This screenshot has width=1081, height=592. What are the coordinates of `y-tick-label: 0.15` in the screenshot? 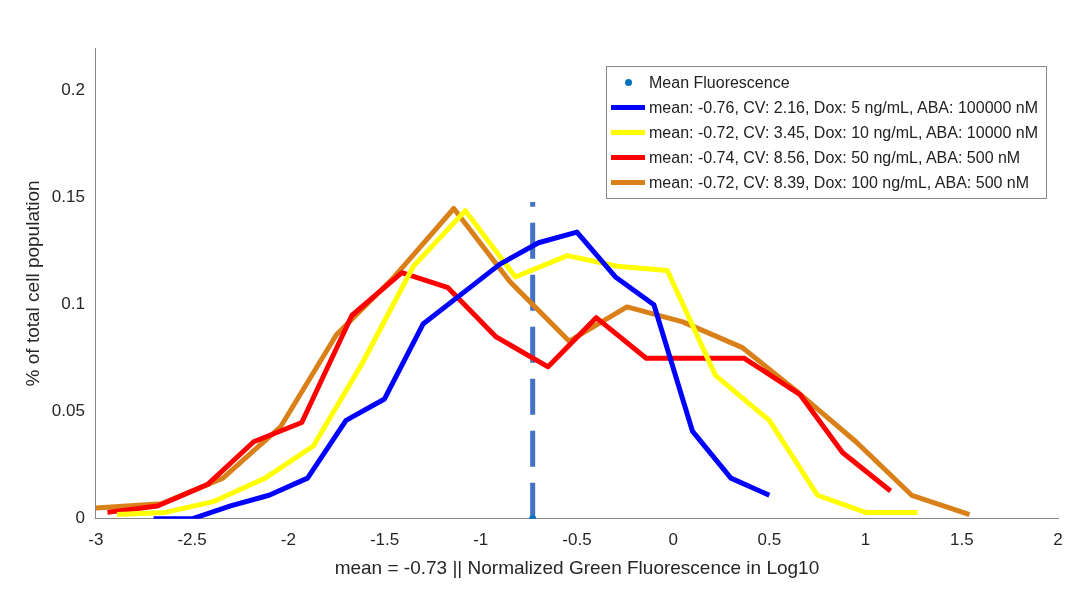 It's located at (68, 197).